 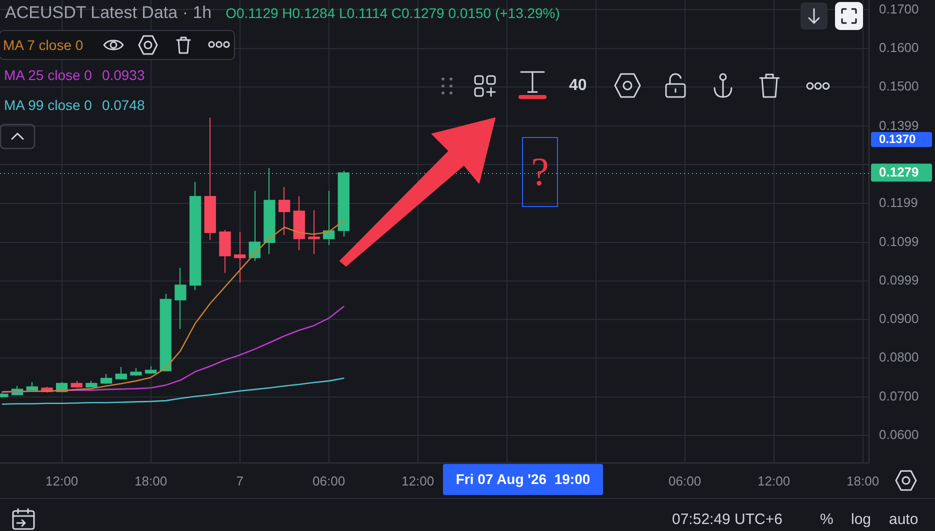 What do you see at coordinates (899, 434) in the screenshot?
I see `y-tick-label: 0.0600` at bounding box center [899, 434].